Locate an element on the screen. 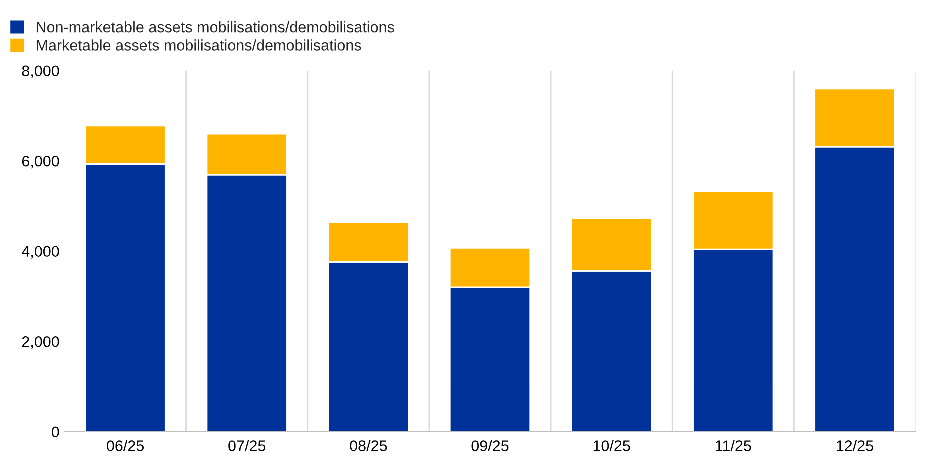  legend-label: Marketable assets mobilisations/demobilisations is located at coordinates (199, 45).